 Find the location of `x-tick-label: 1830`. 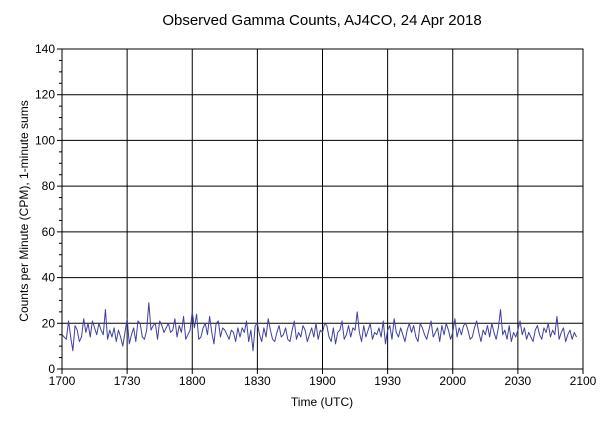

x-tick-label: 1830 is located at coordinates (257, 381).